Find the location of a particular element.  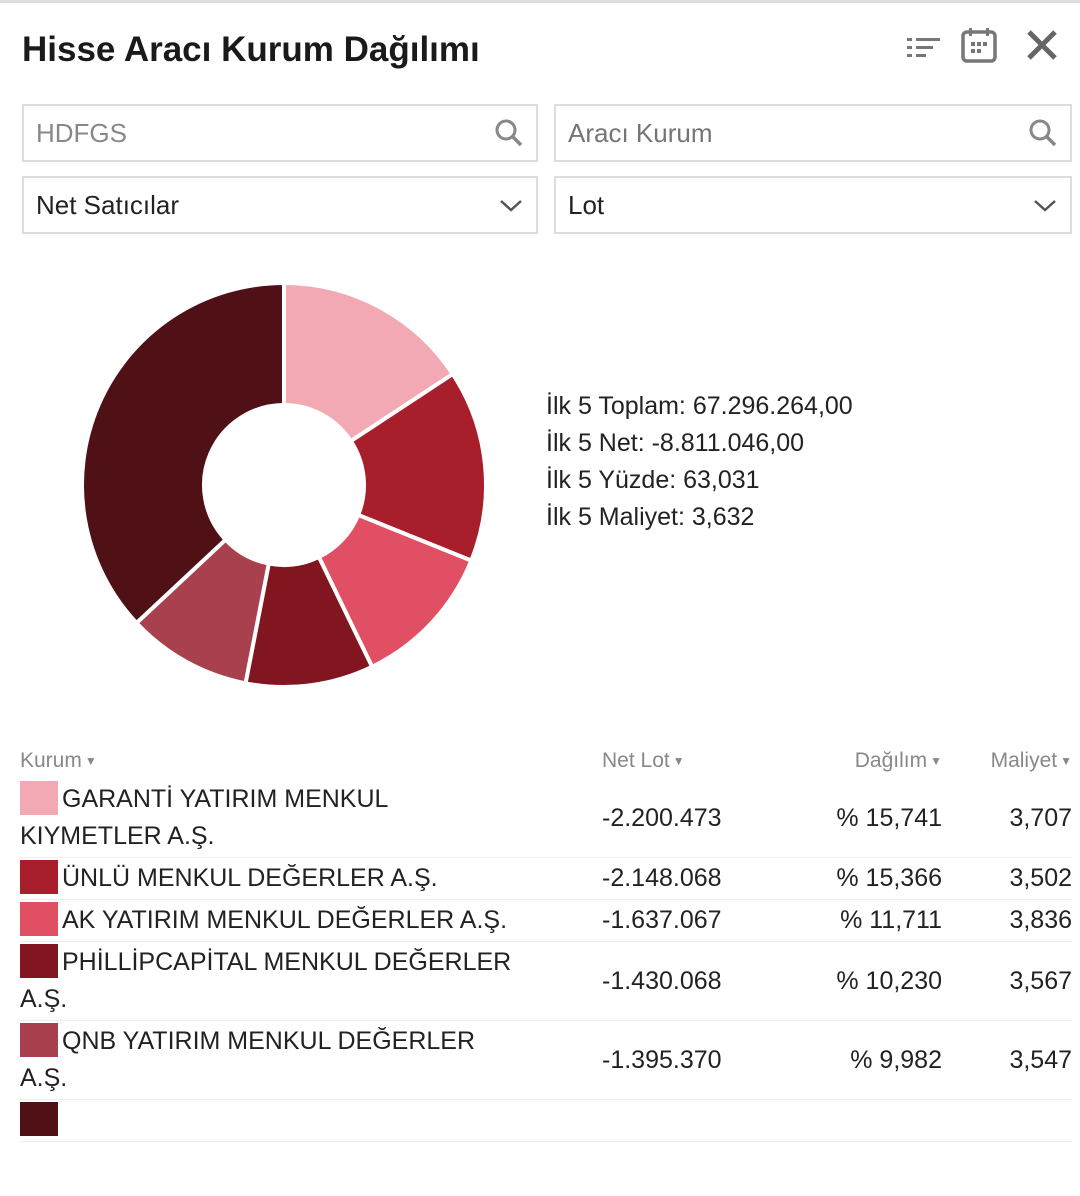

broker-name-cell is located at coordinates (300, 1120).